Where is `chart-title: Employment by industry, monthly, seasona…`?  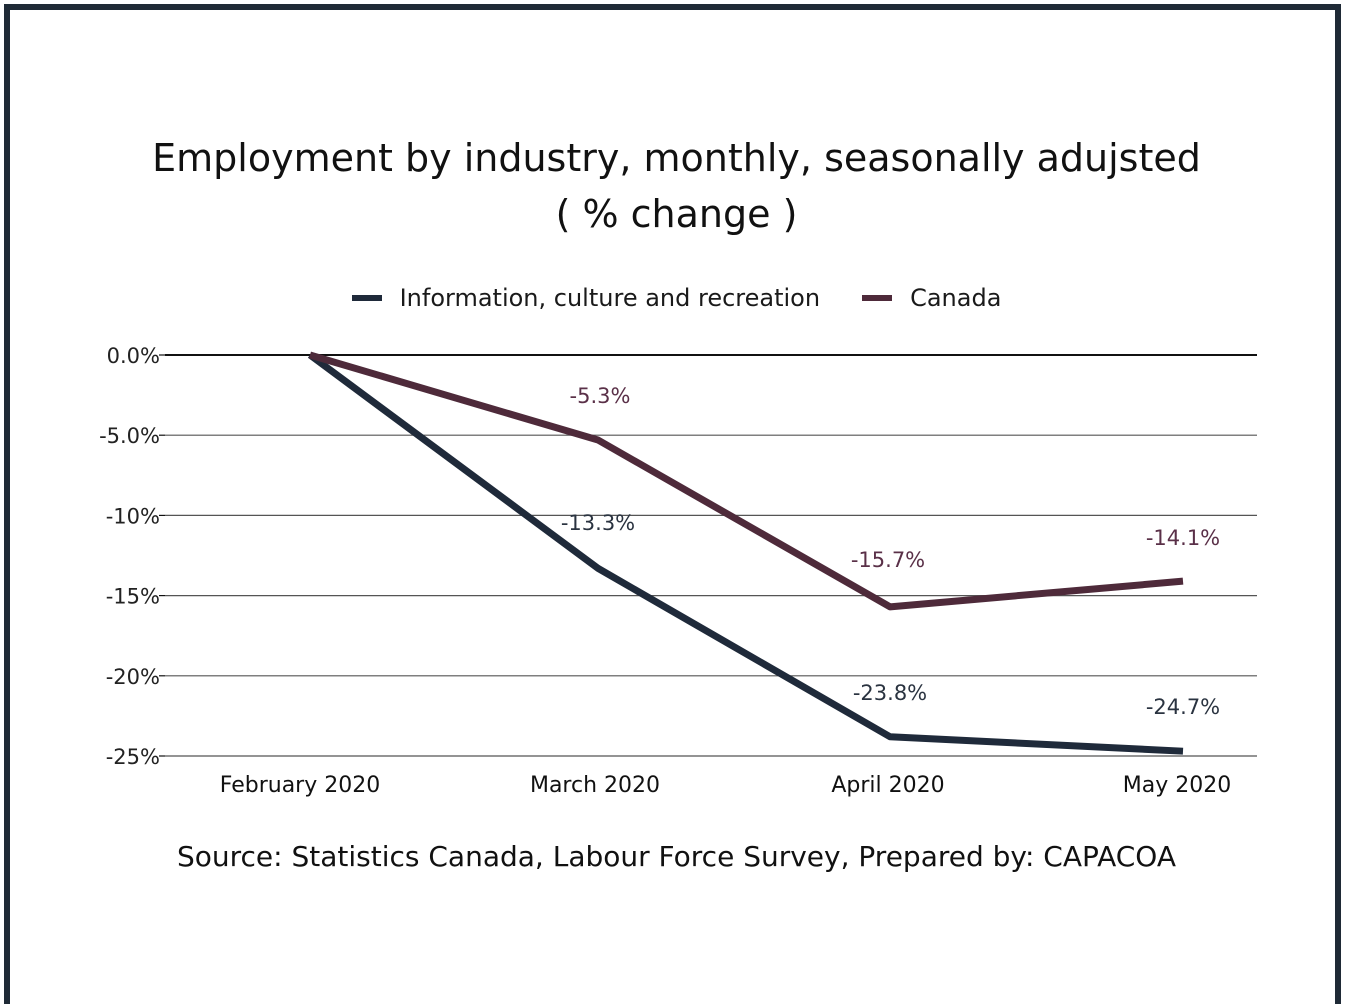
chart-title: Employment by industry, monthly, seasona… is located at coordinates (676, 158).